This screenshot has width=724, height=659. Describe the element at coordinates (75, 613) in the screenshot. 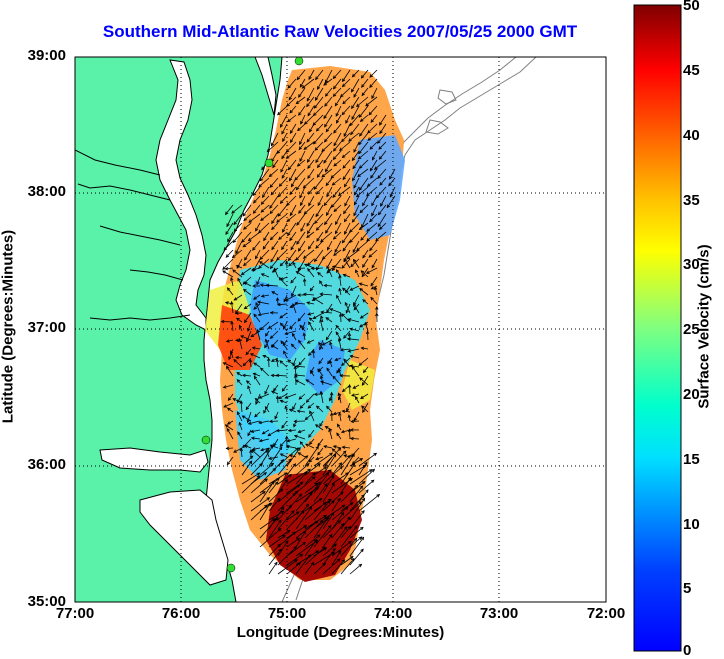

I see `x-tick-label: 77:00` at that location.